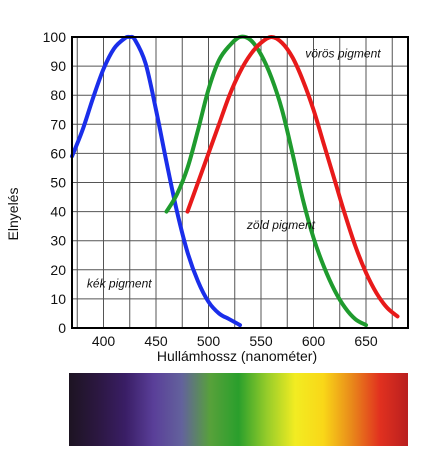 The width and height of the screenshot is (438, 467). I want to click on x-axis-ticks: 400 450 500 550 600 650, so click(235, 341).